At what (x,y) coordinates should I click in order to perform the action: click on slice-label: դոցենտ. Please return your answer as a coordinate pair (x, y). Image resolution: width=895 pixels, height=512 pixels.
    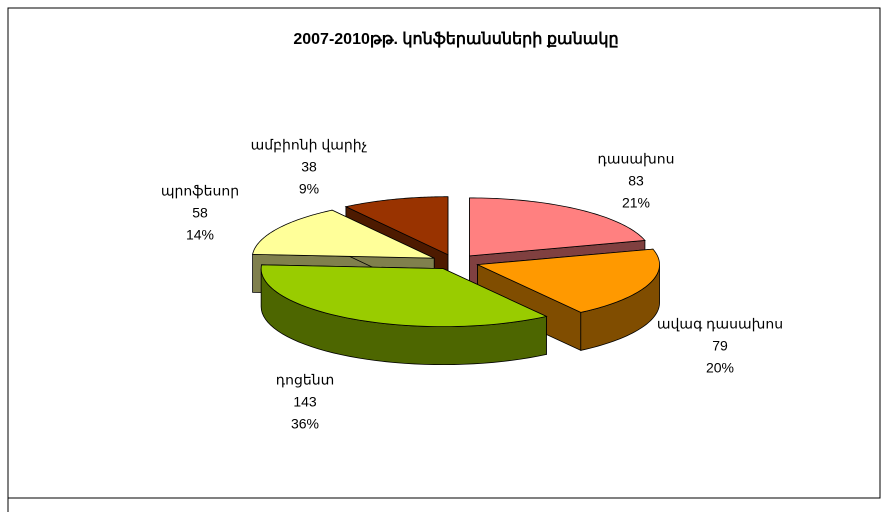
    Looking at the image, I should click on (305, 380).